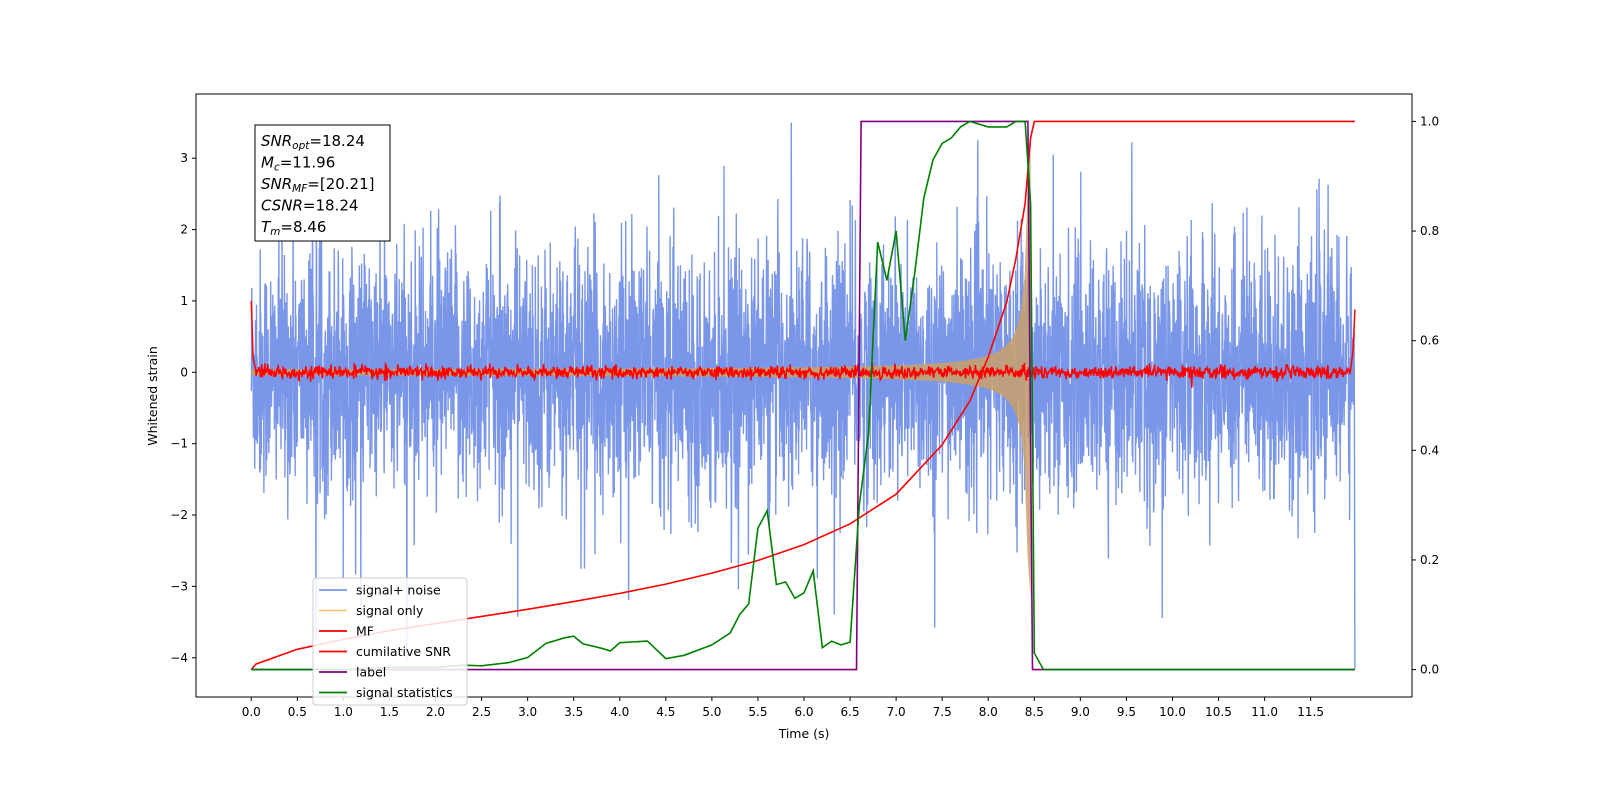 This screenshot has height=800, width=1600. Describe the element at coordinates (1172, 712) in the screenshot. I see `x-tick-label: 10.0` at that location.